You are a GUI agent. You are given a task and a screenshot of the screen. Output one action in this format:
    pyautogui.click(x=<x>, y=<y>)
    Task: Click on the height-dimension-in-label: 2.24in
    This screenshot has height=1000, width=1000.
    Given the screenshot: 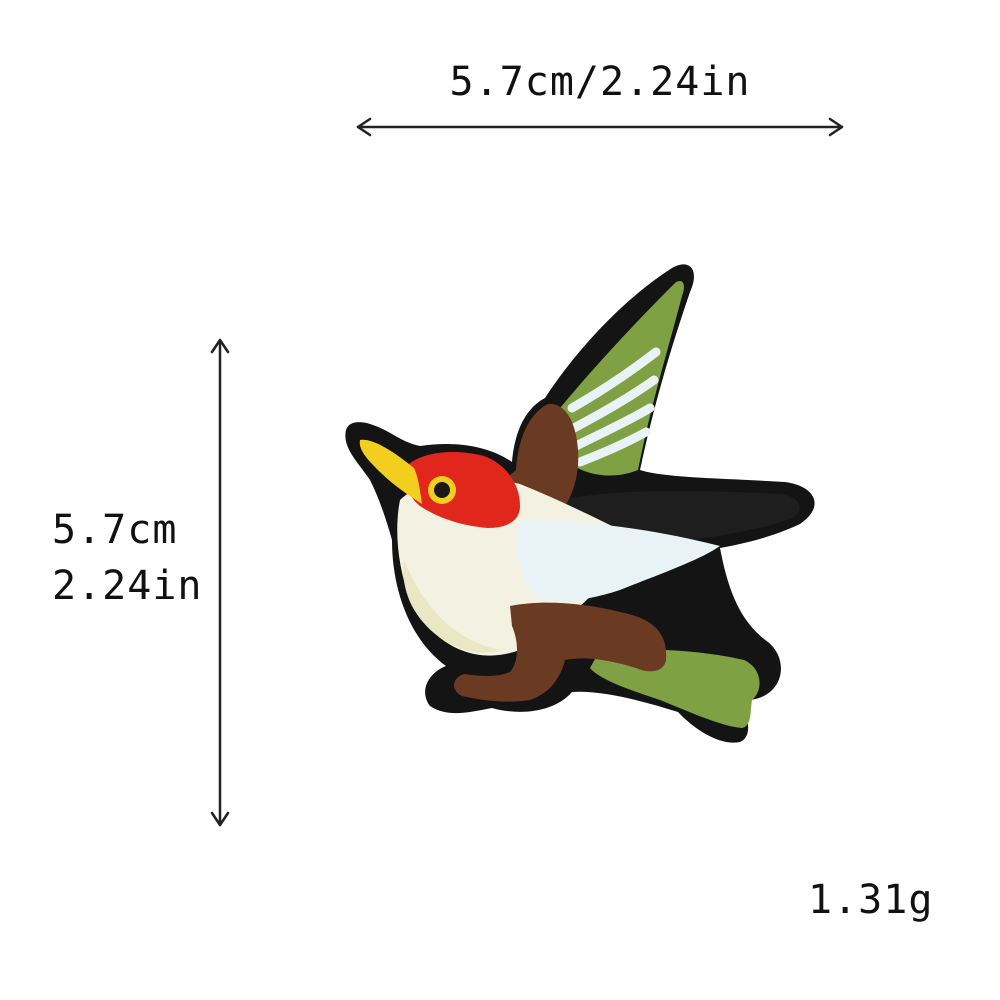 What is the action you would take?
    pyautogui.click(x=127, y=586)
    